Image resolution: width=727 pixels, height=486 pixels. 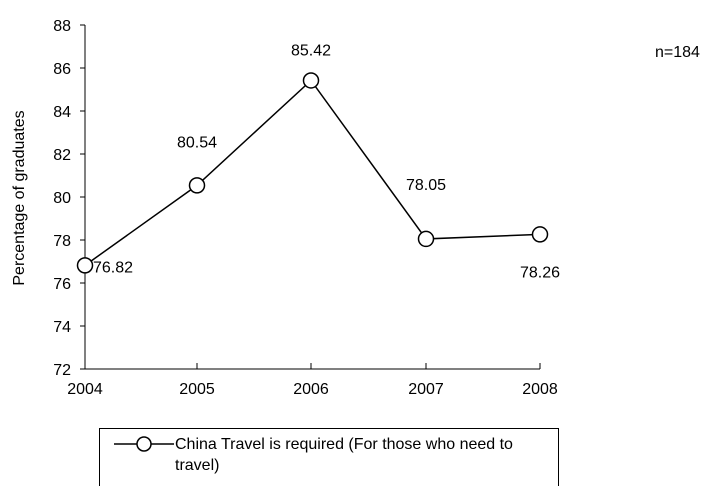 What do you see at coordinates (311, 50) in the screenshot?
I see `data-label: 85.42` at bounding box center [311, 50].